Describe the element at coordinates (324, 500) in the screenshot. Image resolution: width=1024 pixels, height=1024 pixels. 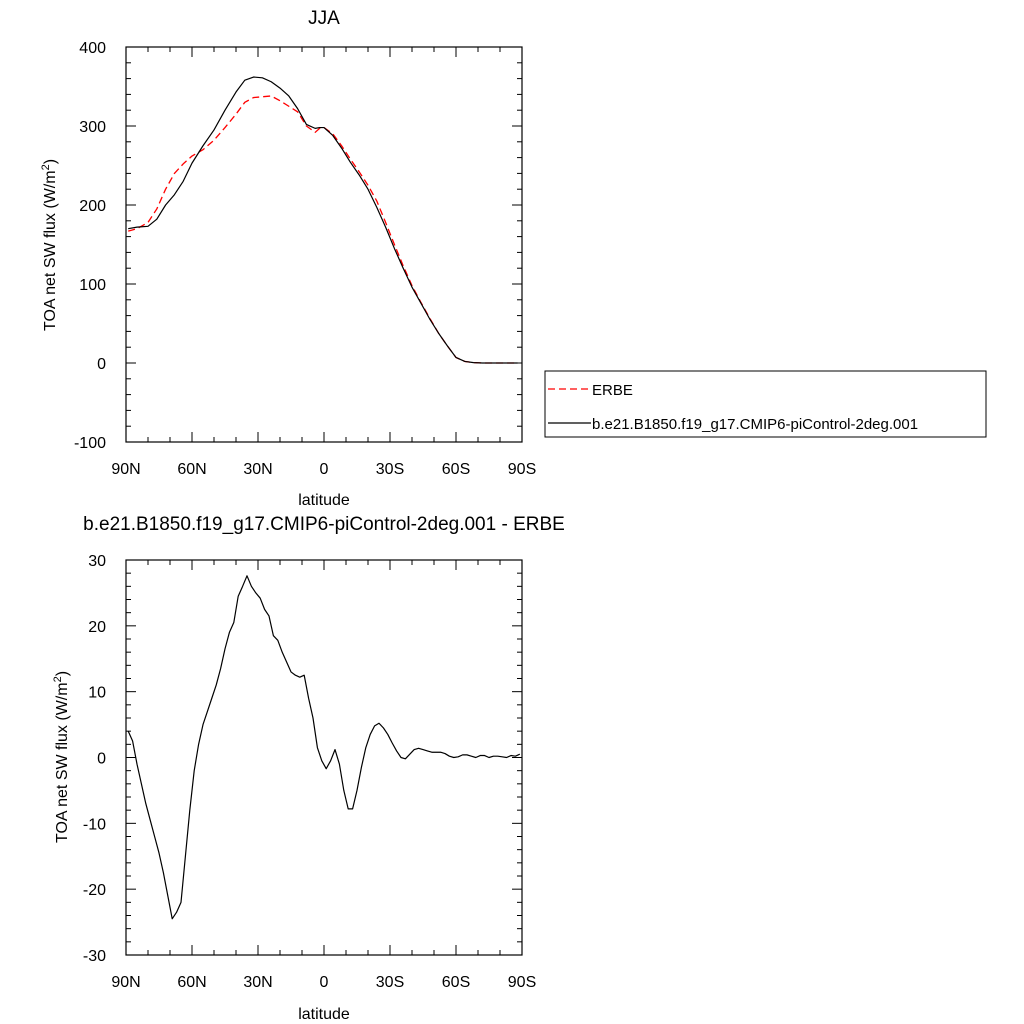
I see `top-chart-x-axis-title: latitude` at that location.